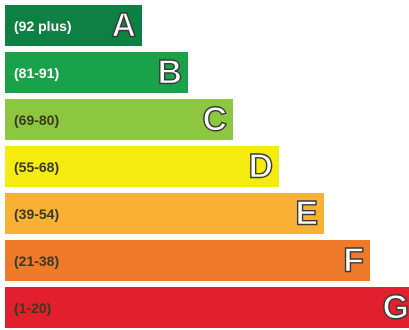 This screenshot has width=409, height=330. What do you see at coordinates (37, 213) in the screenshot?
I see `rating-range-label: (39-54)` at bounding box center [37, 213].